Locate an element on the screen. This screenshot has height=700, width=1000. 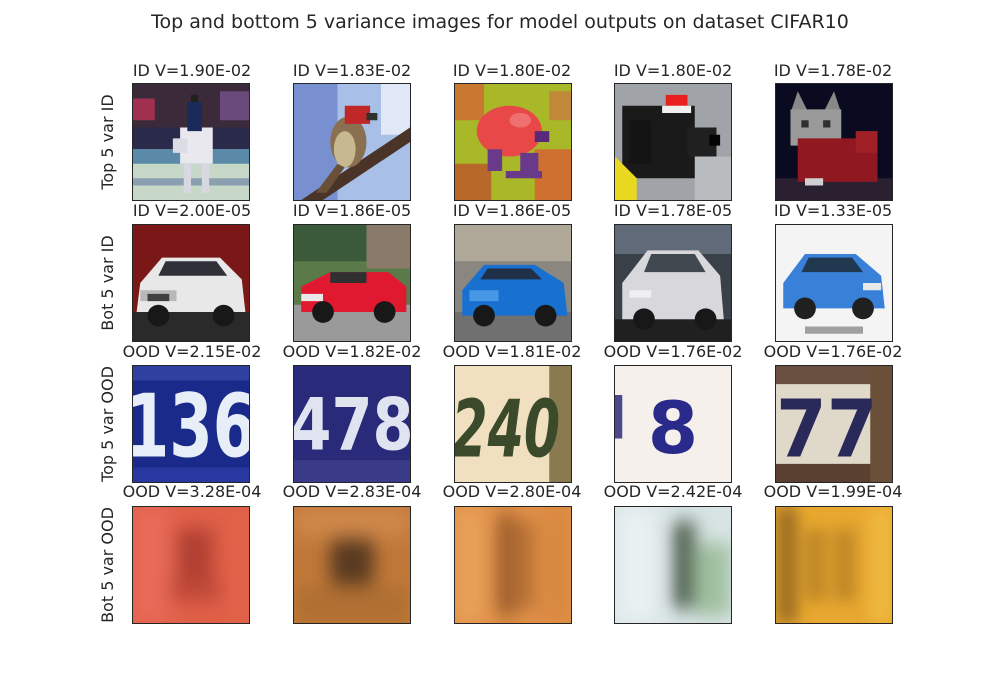
house-number-478-image: 478 is located at coordinates (352, 424).